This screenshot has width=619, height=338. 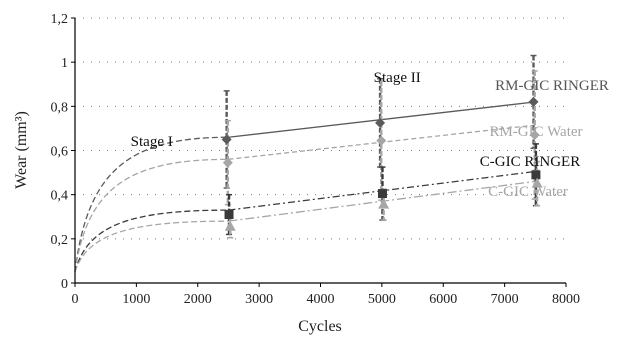 I want to click on y-tick-label: 1, so click(x=64, y=63).